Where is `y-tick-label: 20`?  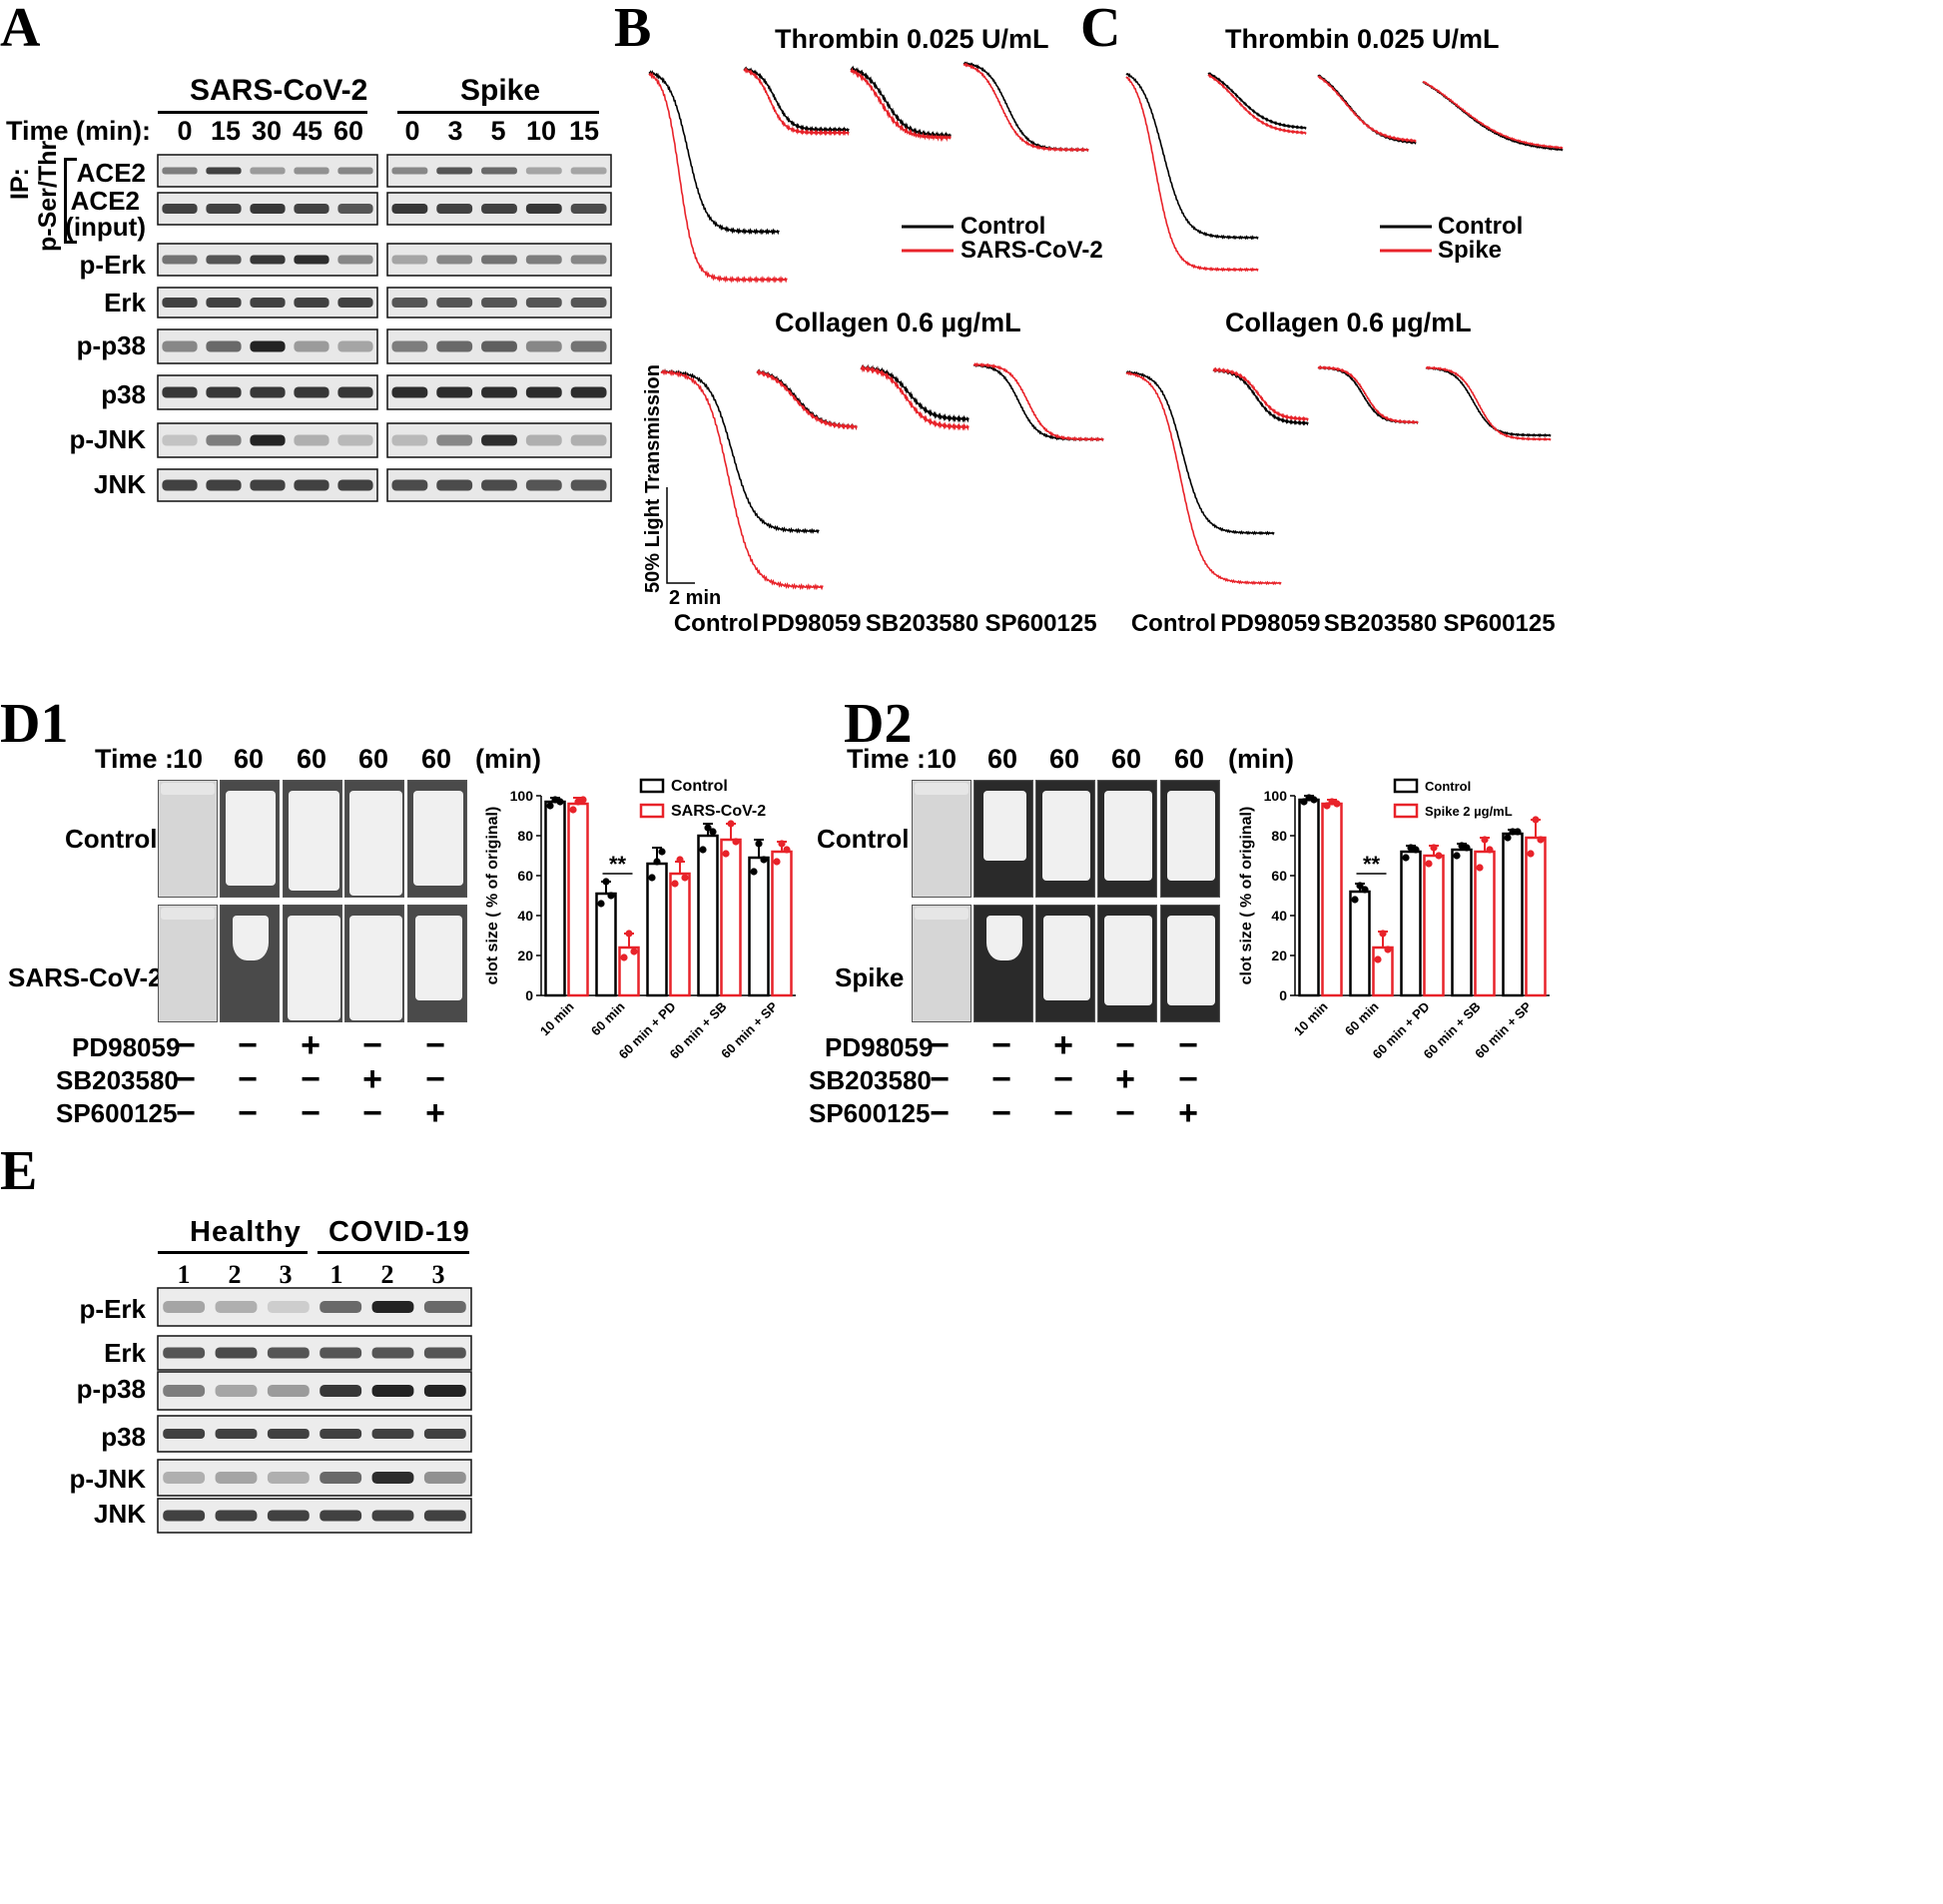
y-tick-label: 20 is located at coordinates (525, 955).